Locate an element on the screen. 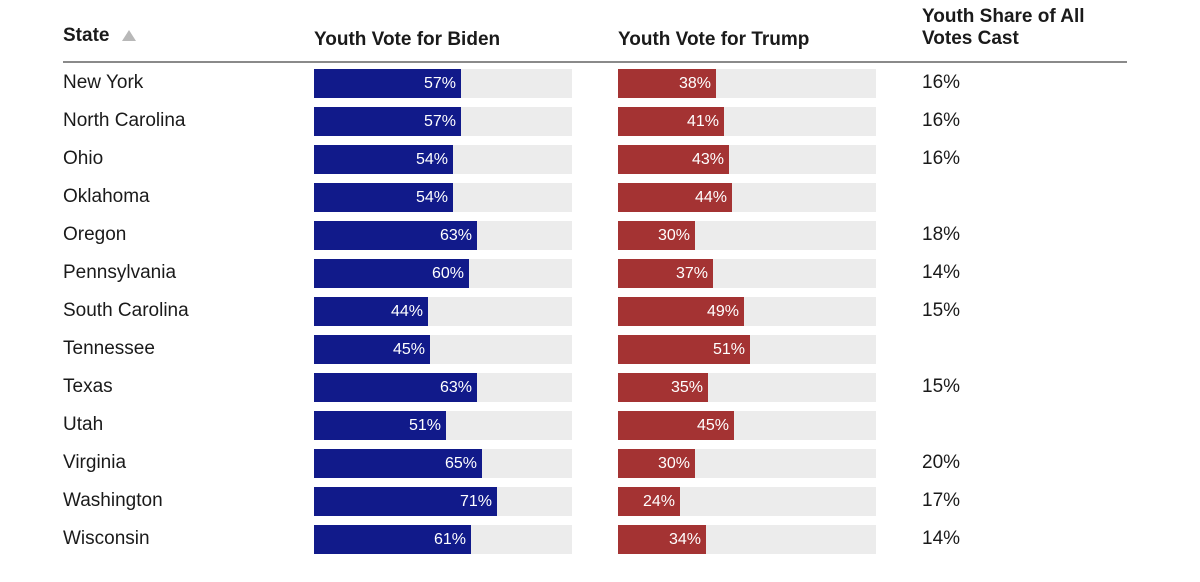 This screenshot has width=1200, height=582. trump-bar-track: 43% is located at coordinates (747, 159).